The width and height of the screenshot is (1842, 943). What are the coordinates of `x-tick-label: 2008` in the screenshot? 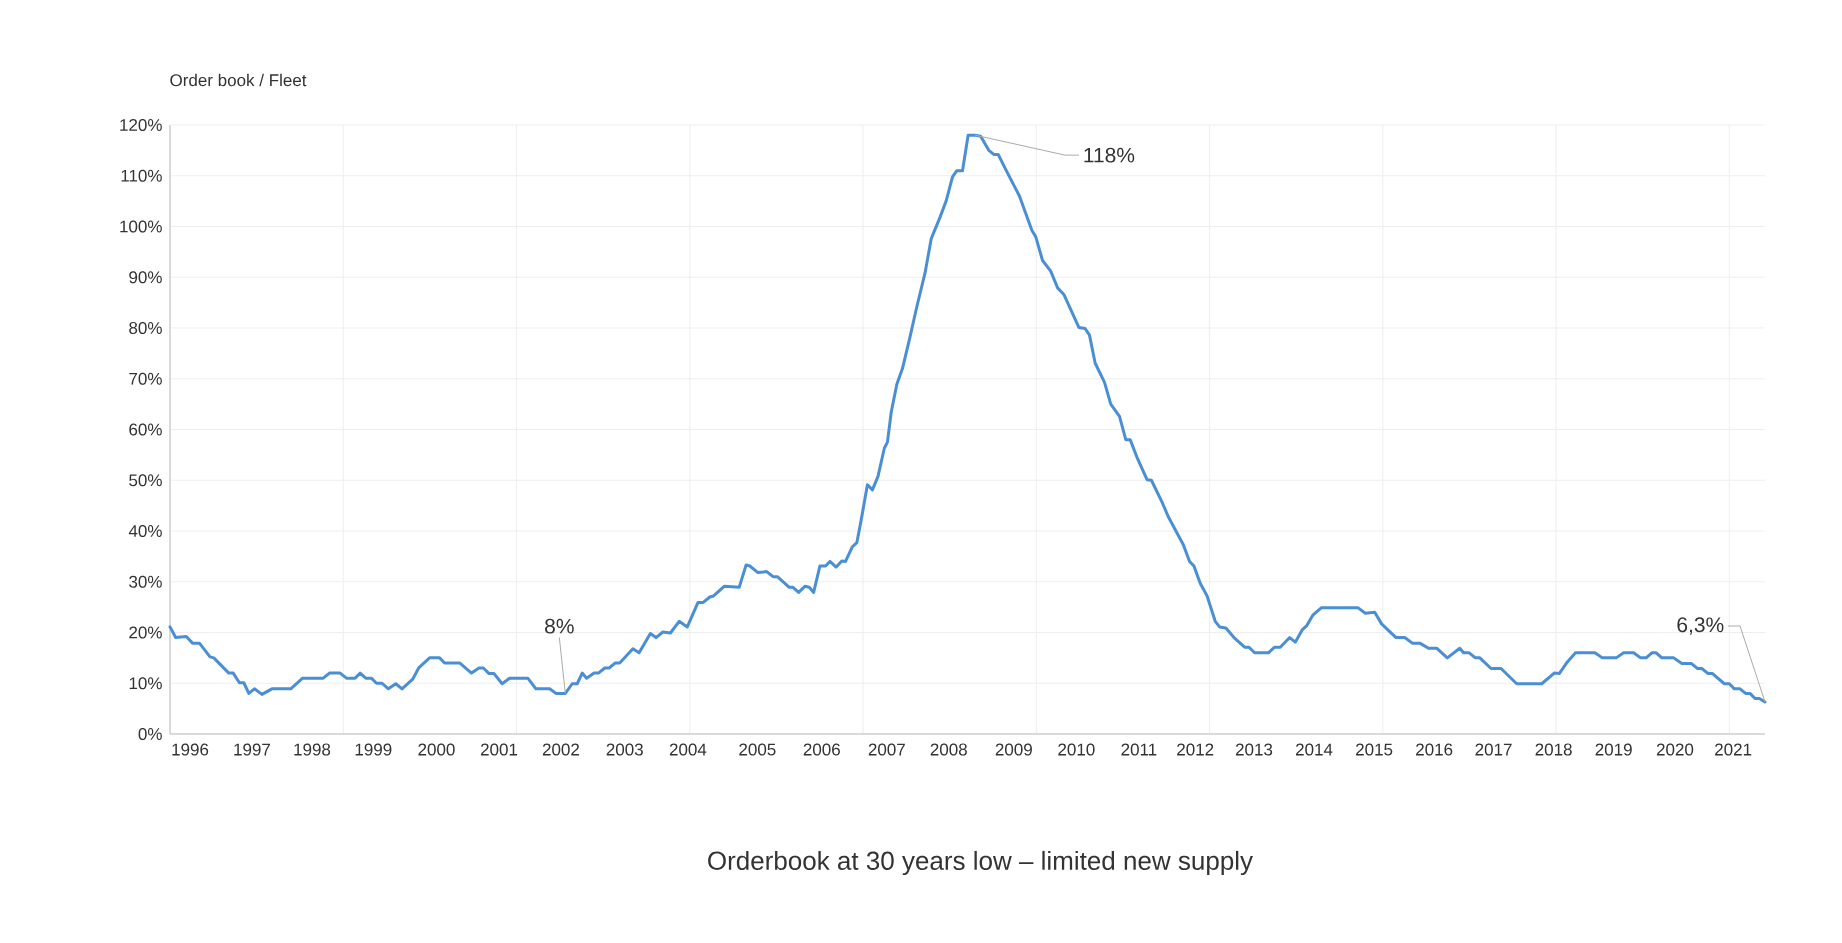 It's located at (948, 749).